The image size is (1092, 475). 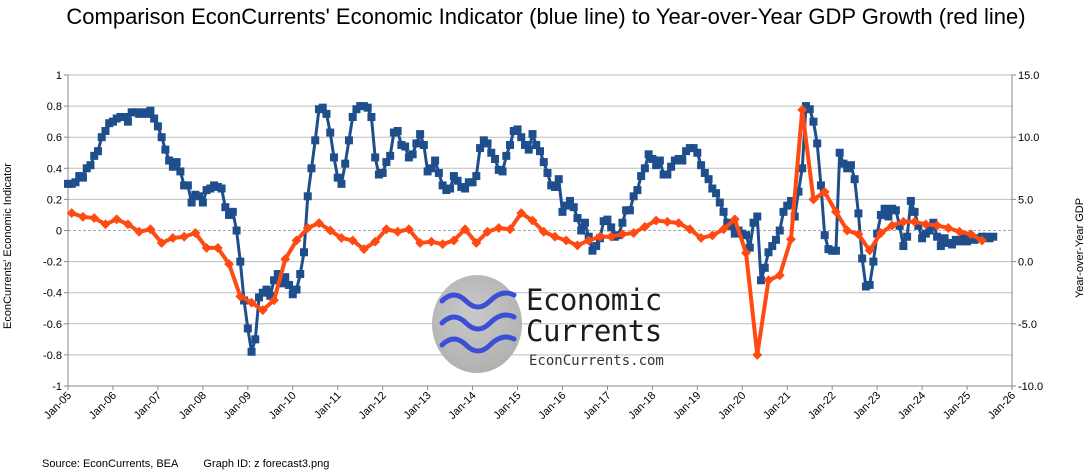 What do you see at coordinates (1080, 248) in the screenshot?
I see `y-axis-label-right: Year-over-Year GDP` at bounding box center [1080, 248].